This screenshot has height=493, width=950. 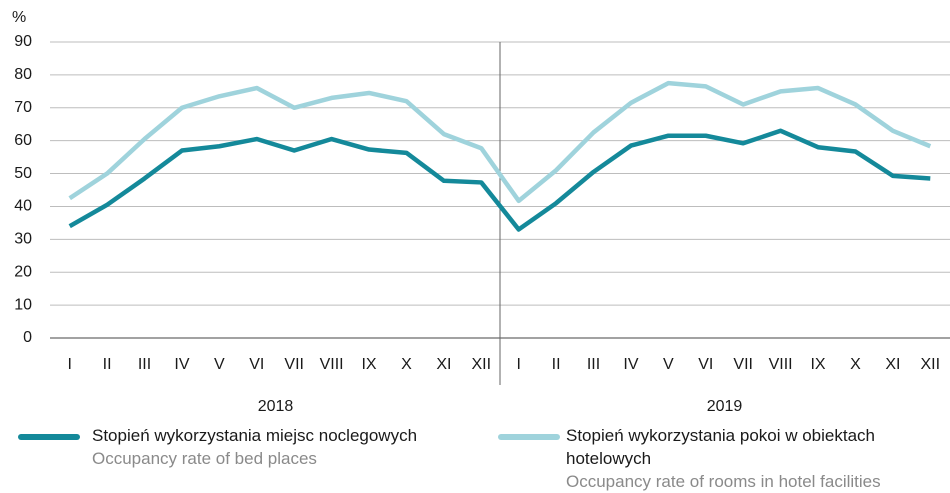 What do you see at coordinates (204, 458) in the screenshot?
I see `legend-sublabel: Occupancy rate of bed places` at bounding box center [204, 458].